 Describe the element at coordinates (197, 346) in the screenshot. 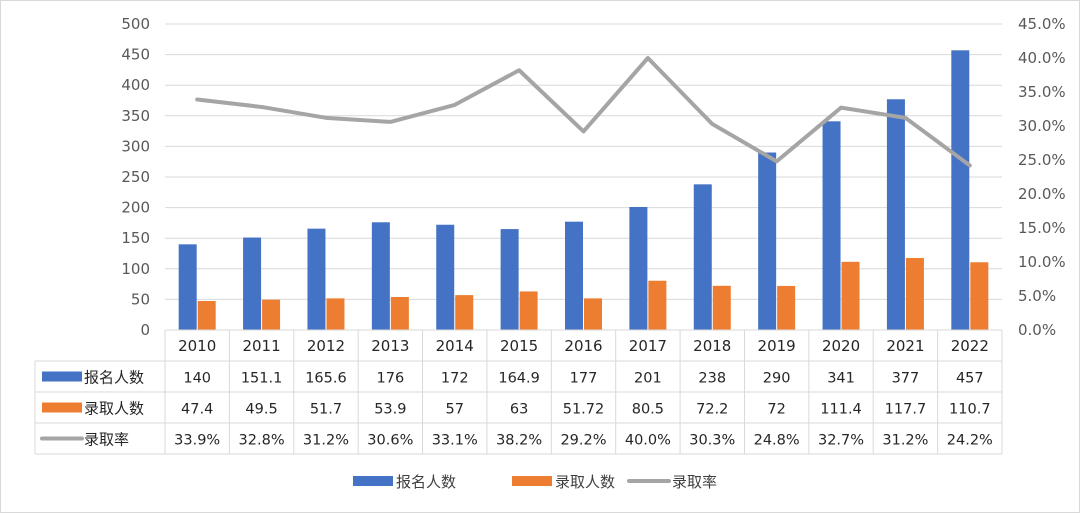

I see `category-label: 2010` at that location.